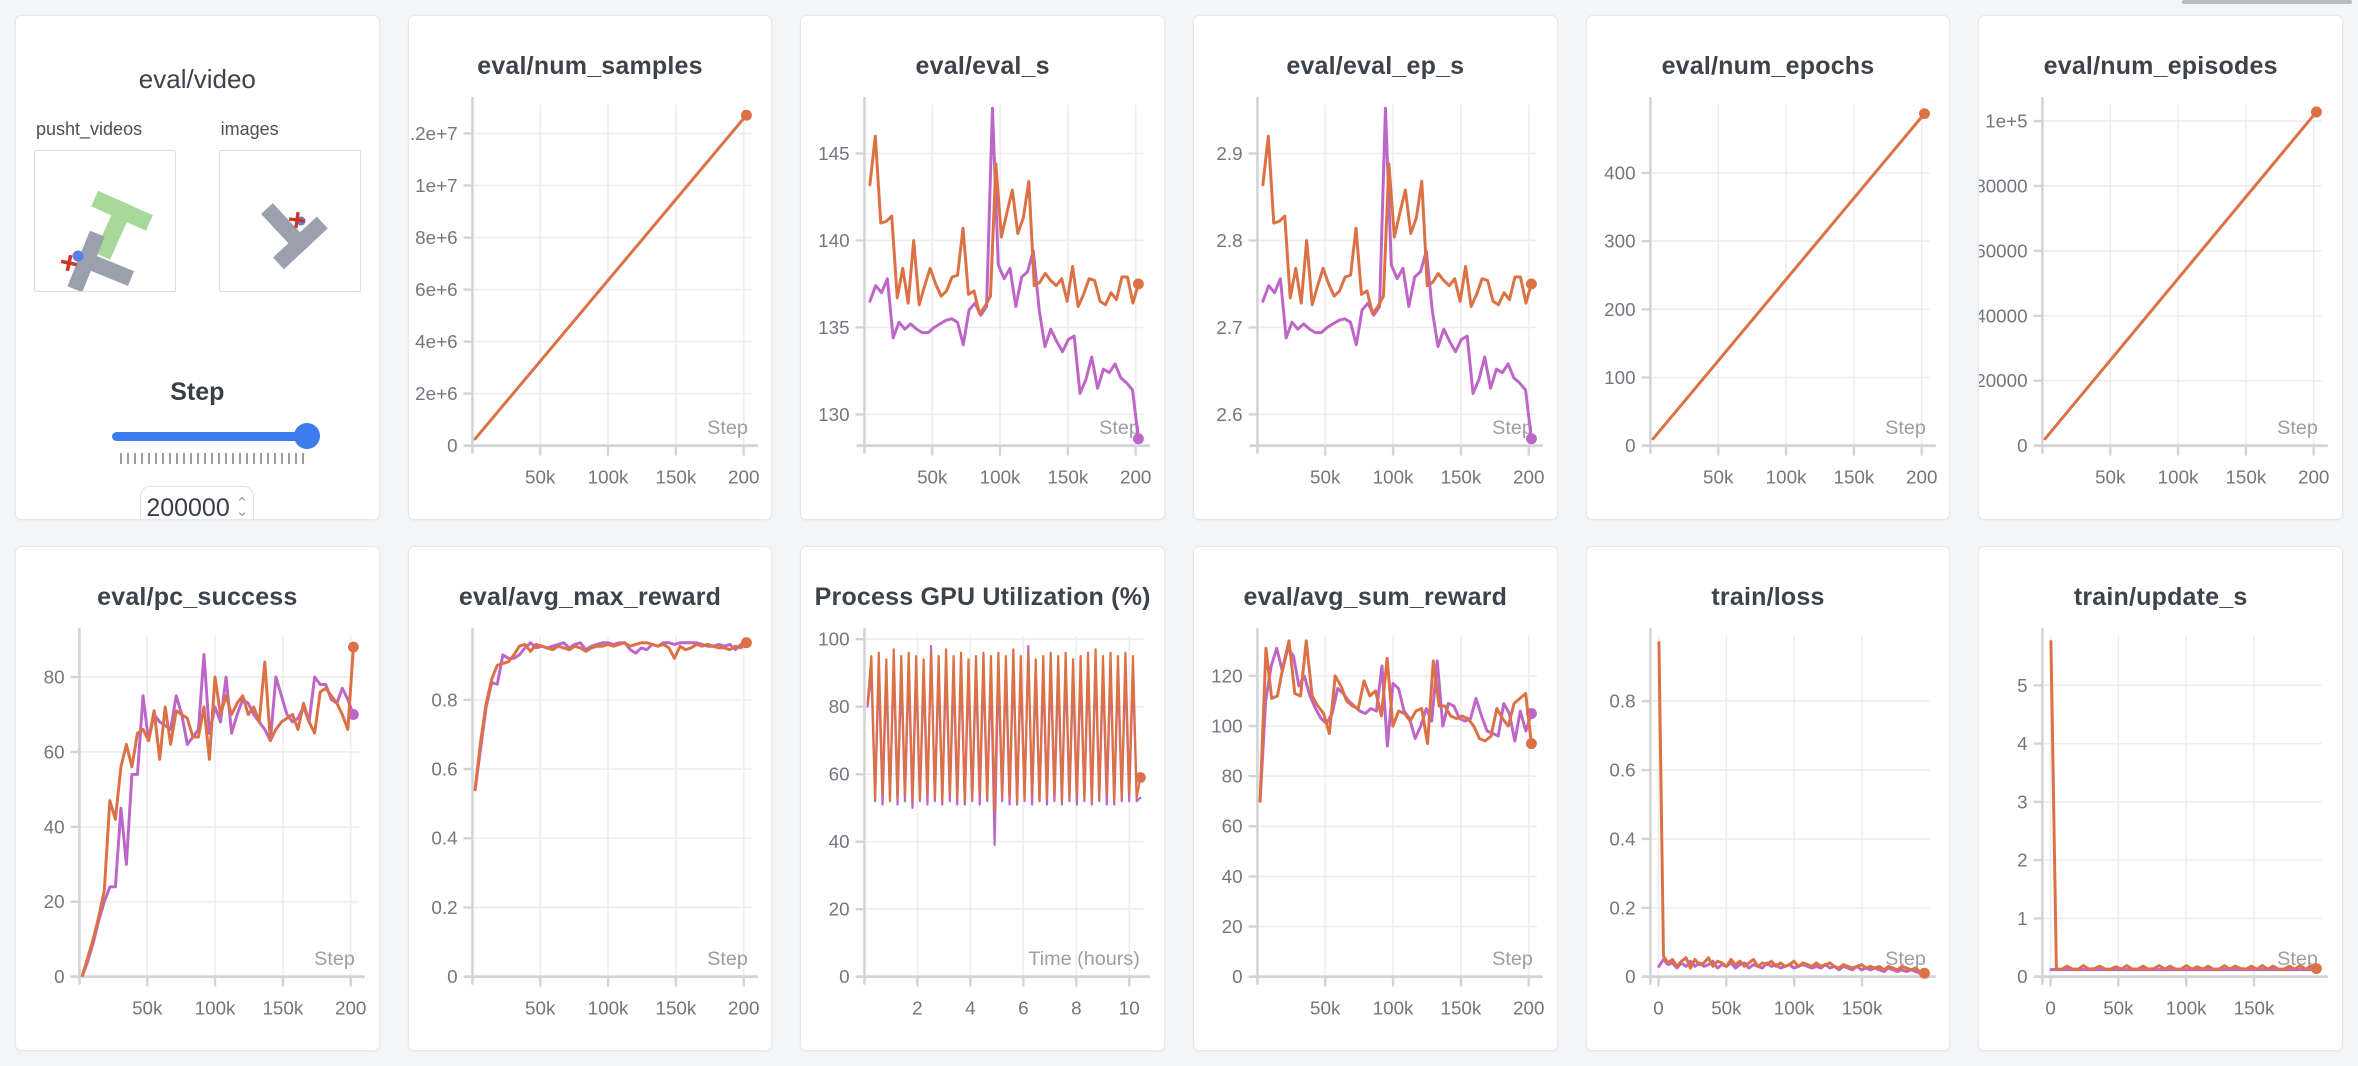 The width and height of the screenshot is (2358, 1066). What do you see at coordinates (2022, 685) in the screenshot?
I see `svg-text: 5` at bounding box center [2022, 685].